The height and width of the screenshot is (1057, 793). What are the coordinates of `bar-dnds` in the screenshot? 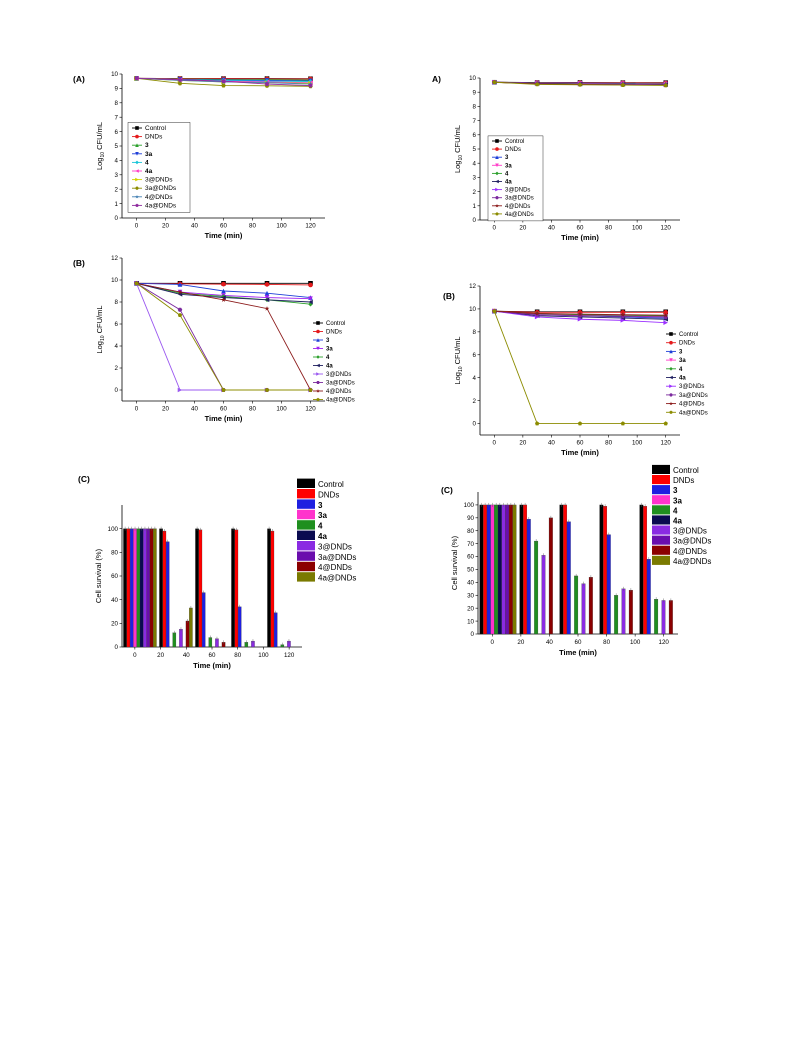 It's located at (200, 588).